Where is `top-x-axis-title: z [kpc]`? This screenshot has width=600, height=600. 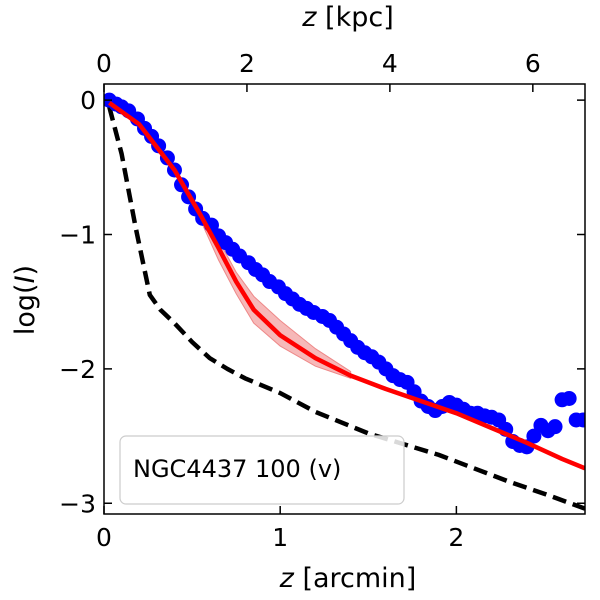
top-x-axis-title: z [kpc] is located at coordinates (347, 17).